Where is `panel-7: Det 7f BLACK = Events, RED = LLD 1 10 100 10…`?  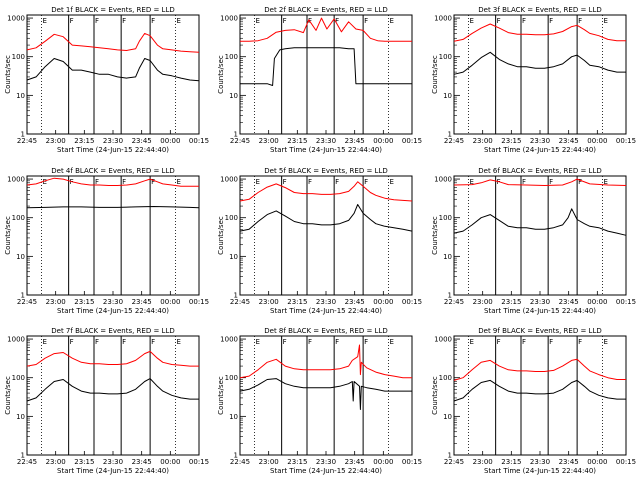 panel-7: Det 7f BLACK = Events, RED = LLD 1 10 100 10… is located at coordinates (106, 401).